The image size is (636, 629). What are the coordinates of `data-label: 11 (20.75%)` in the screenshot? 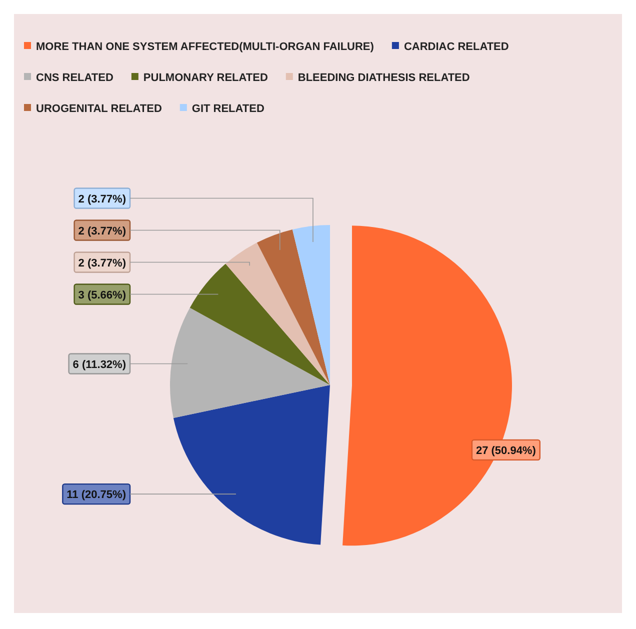 It's located at (96, 495).